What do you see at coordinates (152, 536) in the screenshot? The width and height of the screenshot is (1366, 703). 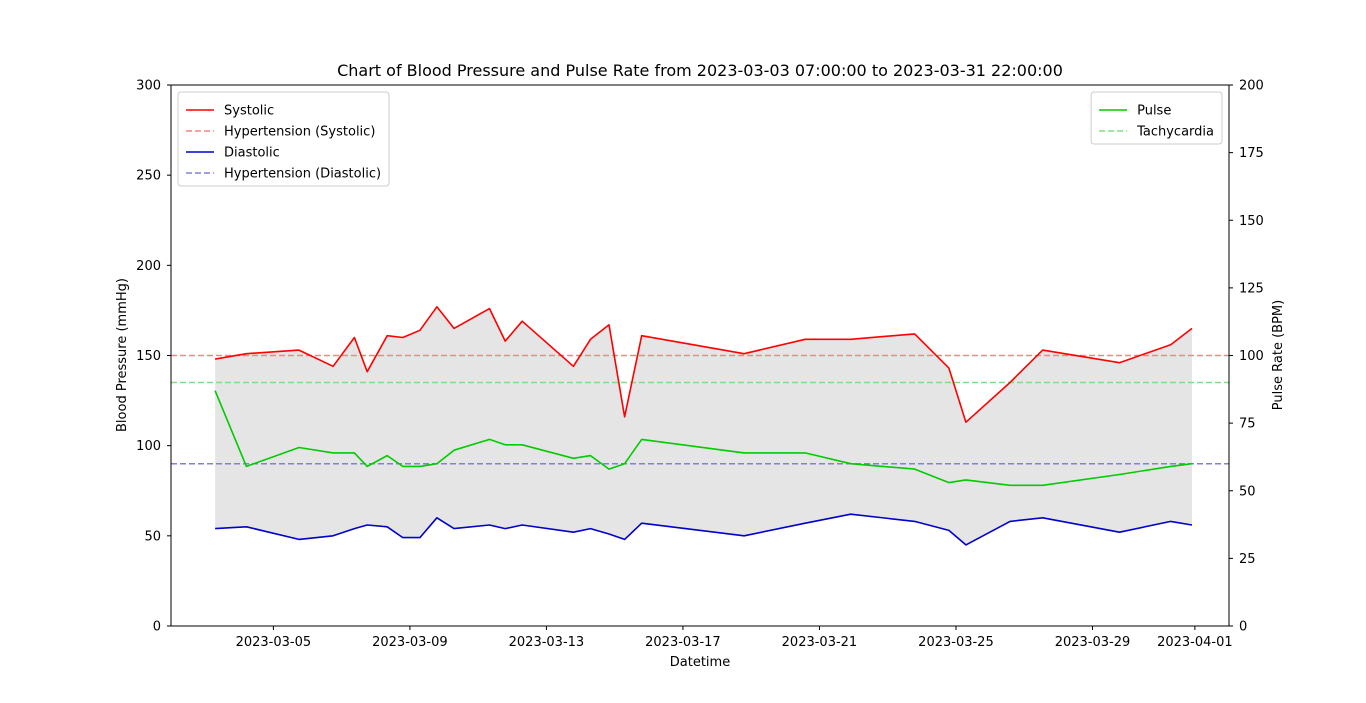 I see `y-left-tick-label: 50` at bounding box center [152, 536].